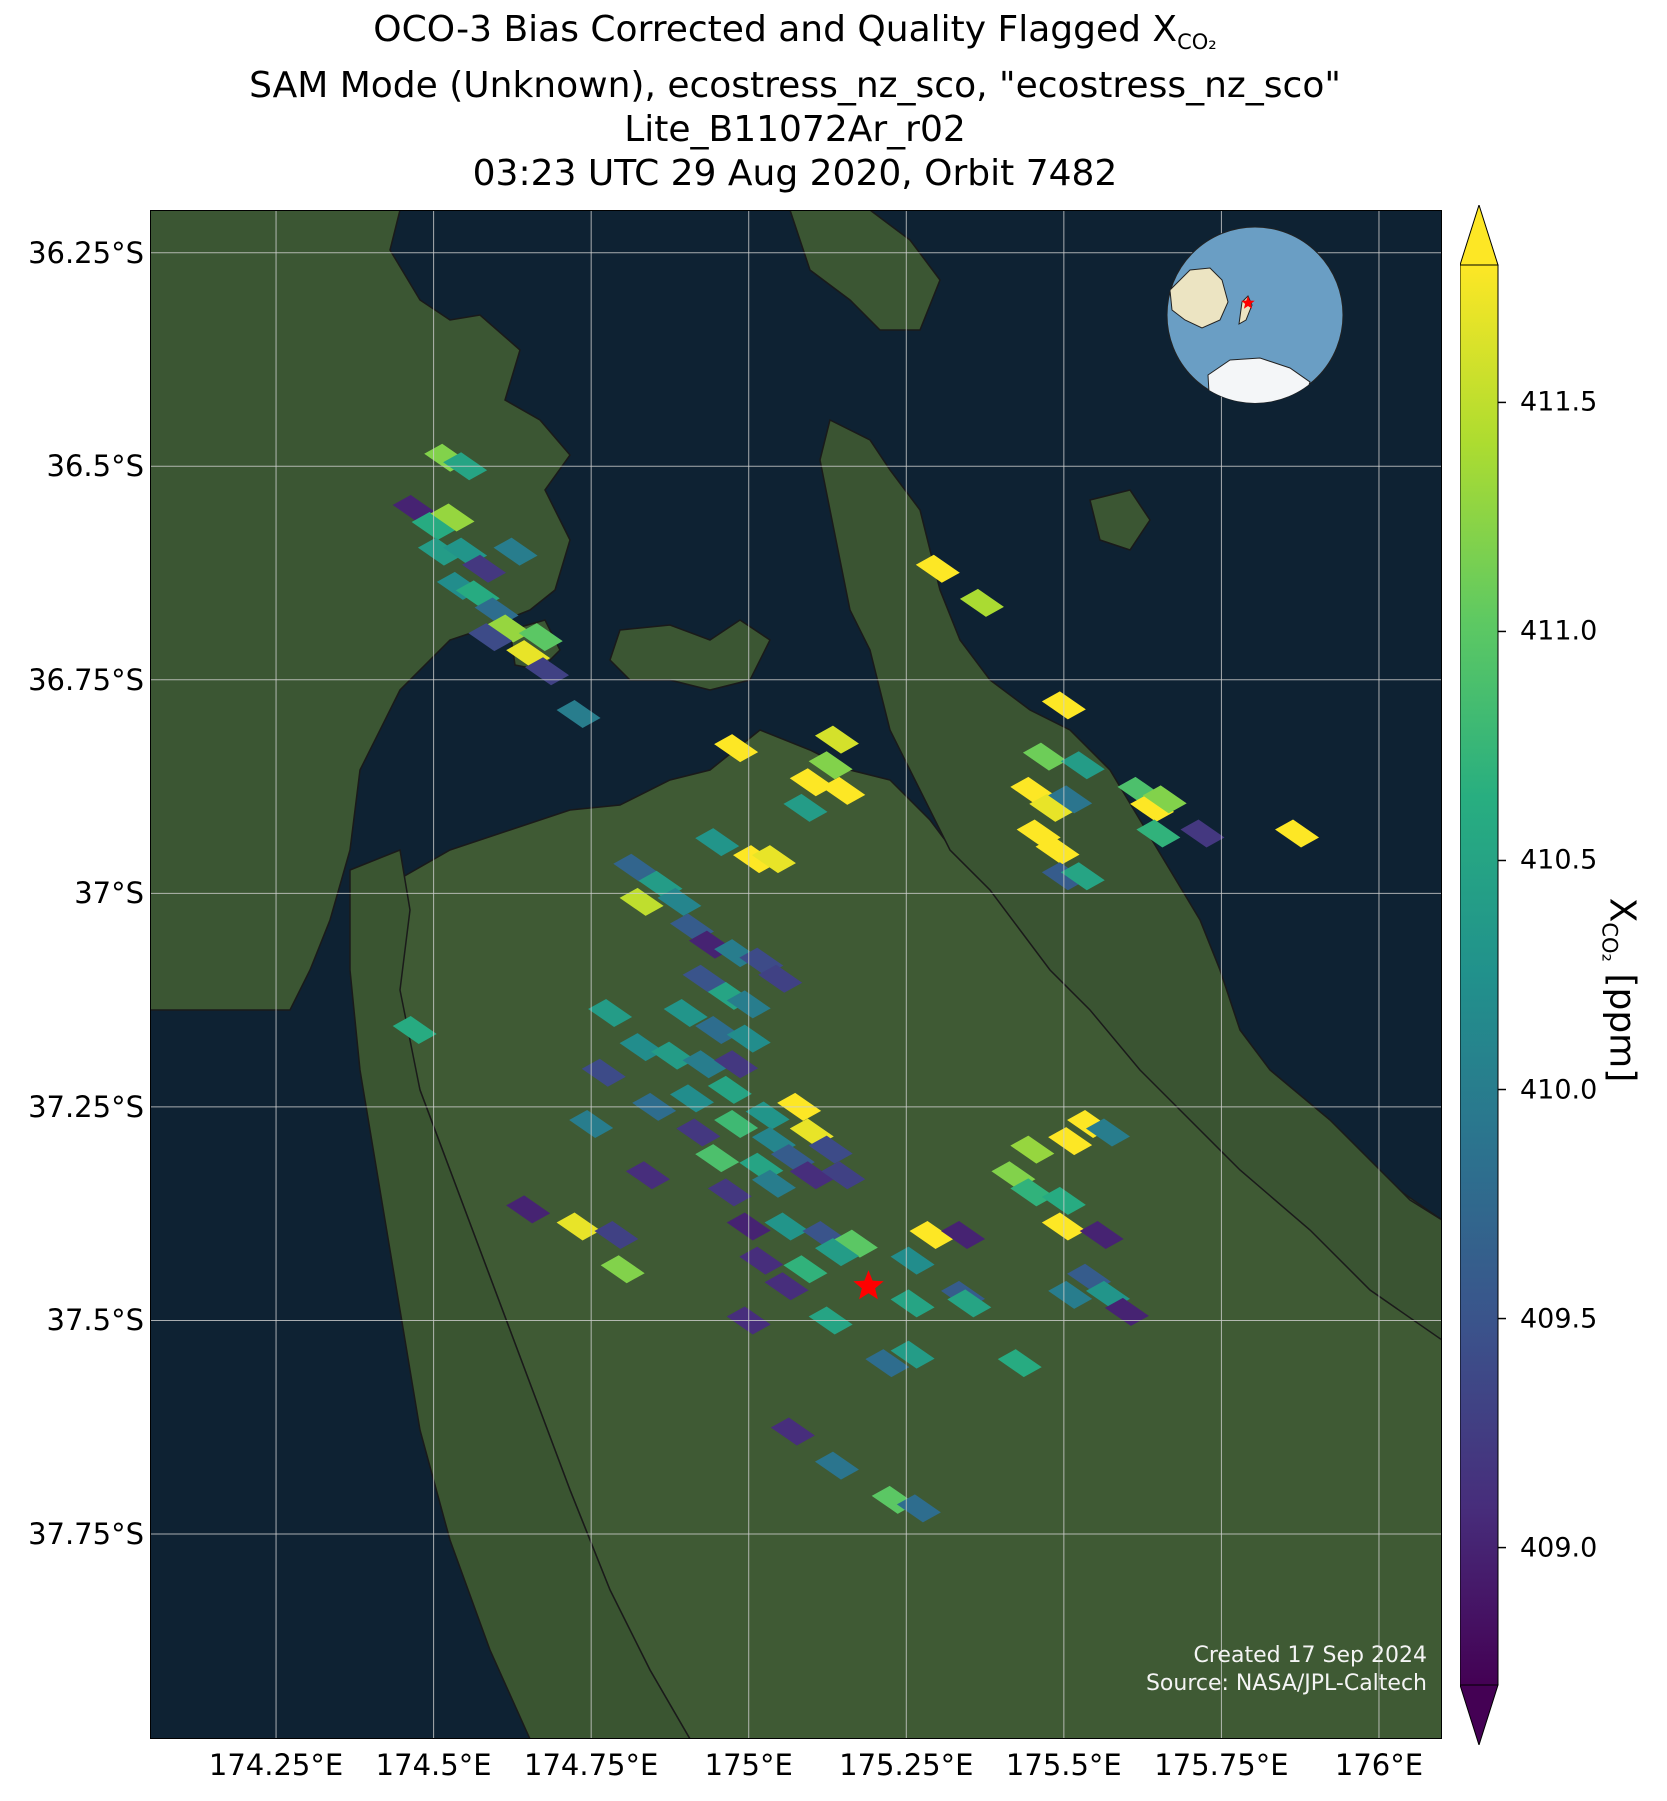 This screenshot has width=1667, height=1801. What do you see at coordinates (1221, 1765) in the screenshot?
I see `longitude-tick-label: 175.75°E` at bounding box center [1221, 1765].